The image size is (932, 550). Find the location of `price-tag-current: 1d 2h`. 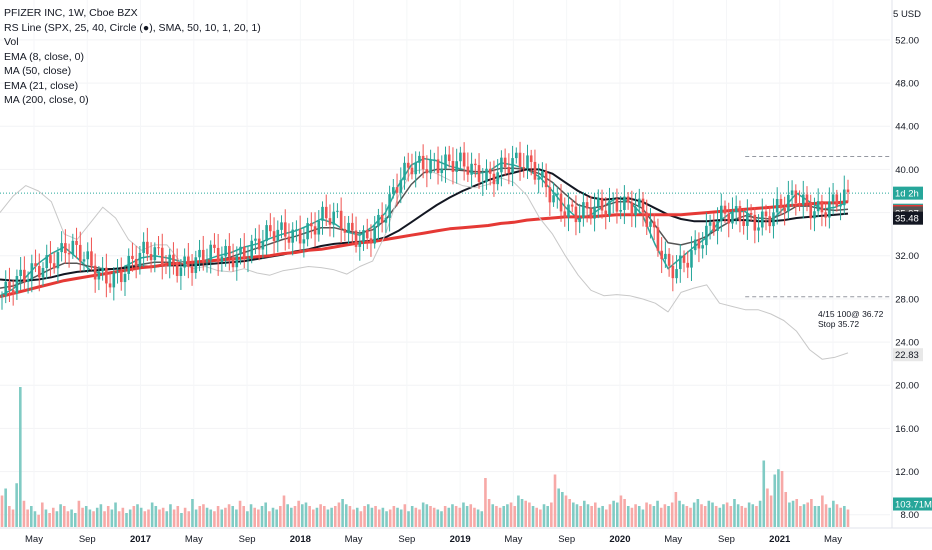

price-tag-current: 1d 2h is located at coordinates (908, 193).